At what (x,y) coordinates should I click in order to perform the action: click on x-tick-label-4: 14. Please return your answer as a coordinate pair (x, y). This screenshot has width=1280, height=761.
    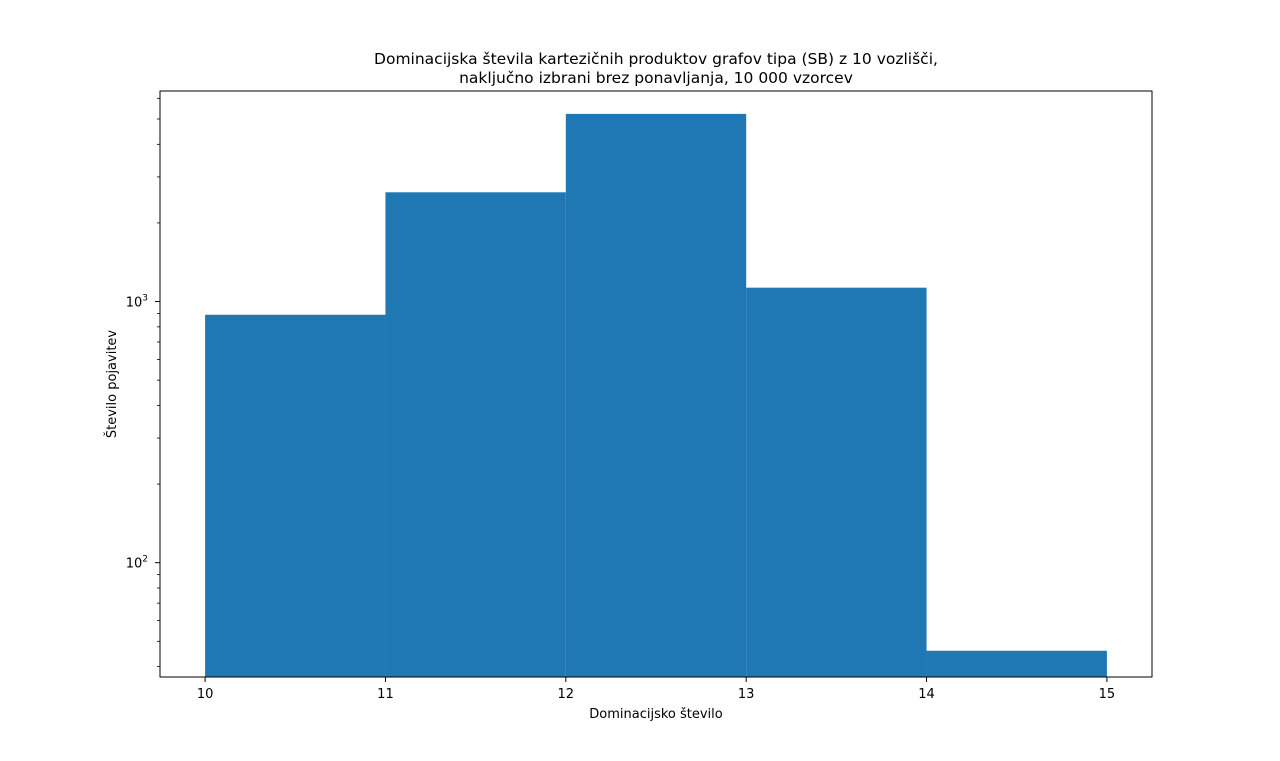
    Looking at the image, I should click on (926, 694).